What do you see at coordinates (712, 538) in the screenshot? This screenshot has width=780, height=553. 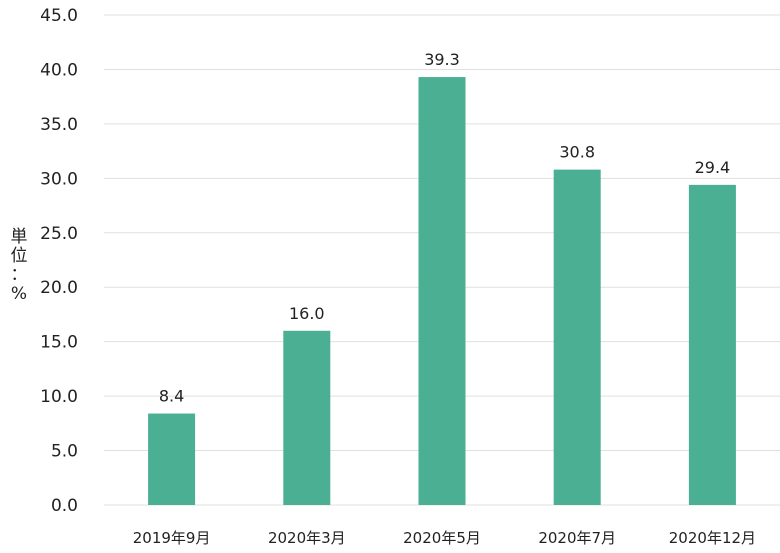 I see `x-tick-label: 2020年12月` at bounding box center [712, 538].